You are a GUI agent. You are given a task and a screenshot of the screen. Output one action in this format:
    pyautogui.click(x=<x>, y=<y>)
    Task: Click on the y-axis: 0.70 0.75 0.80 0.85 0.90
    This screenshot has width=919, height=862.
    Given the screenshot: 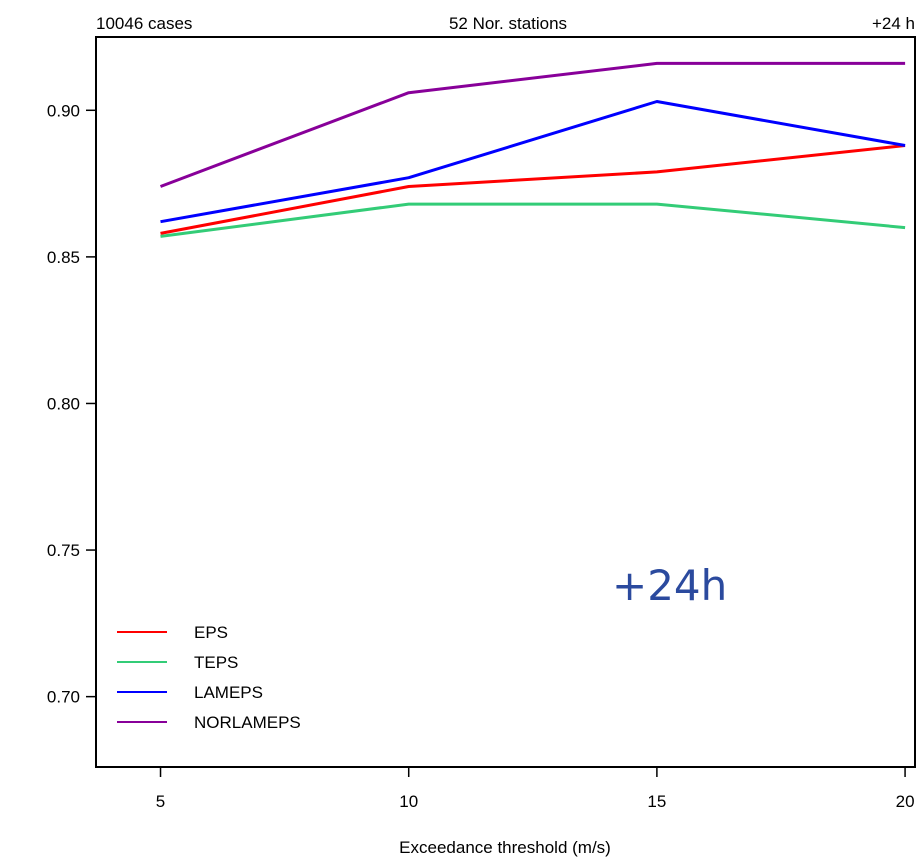 What is the action you would take?
    pyautogui.click(x=71, y=403)
    